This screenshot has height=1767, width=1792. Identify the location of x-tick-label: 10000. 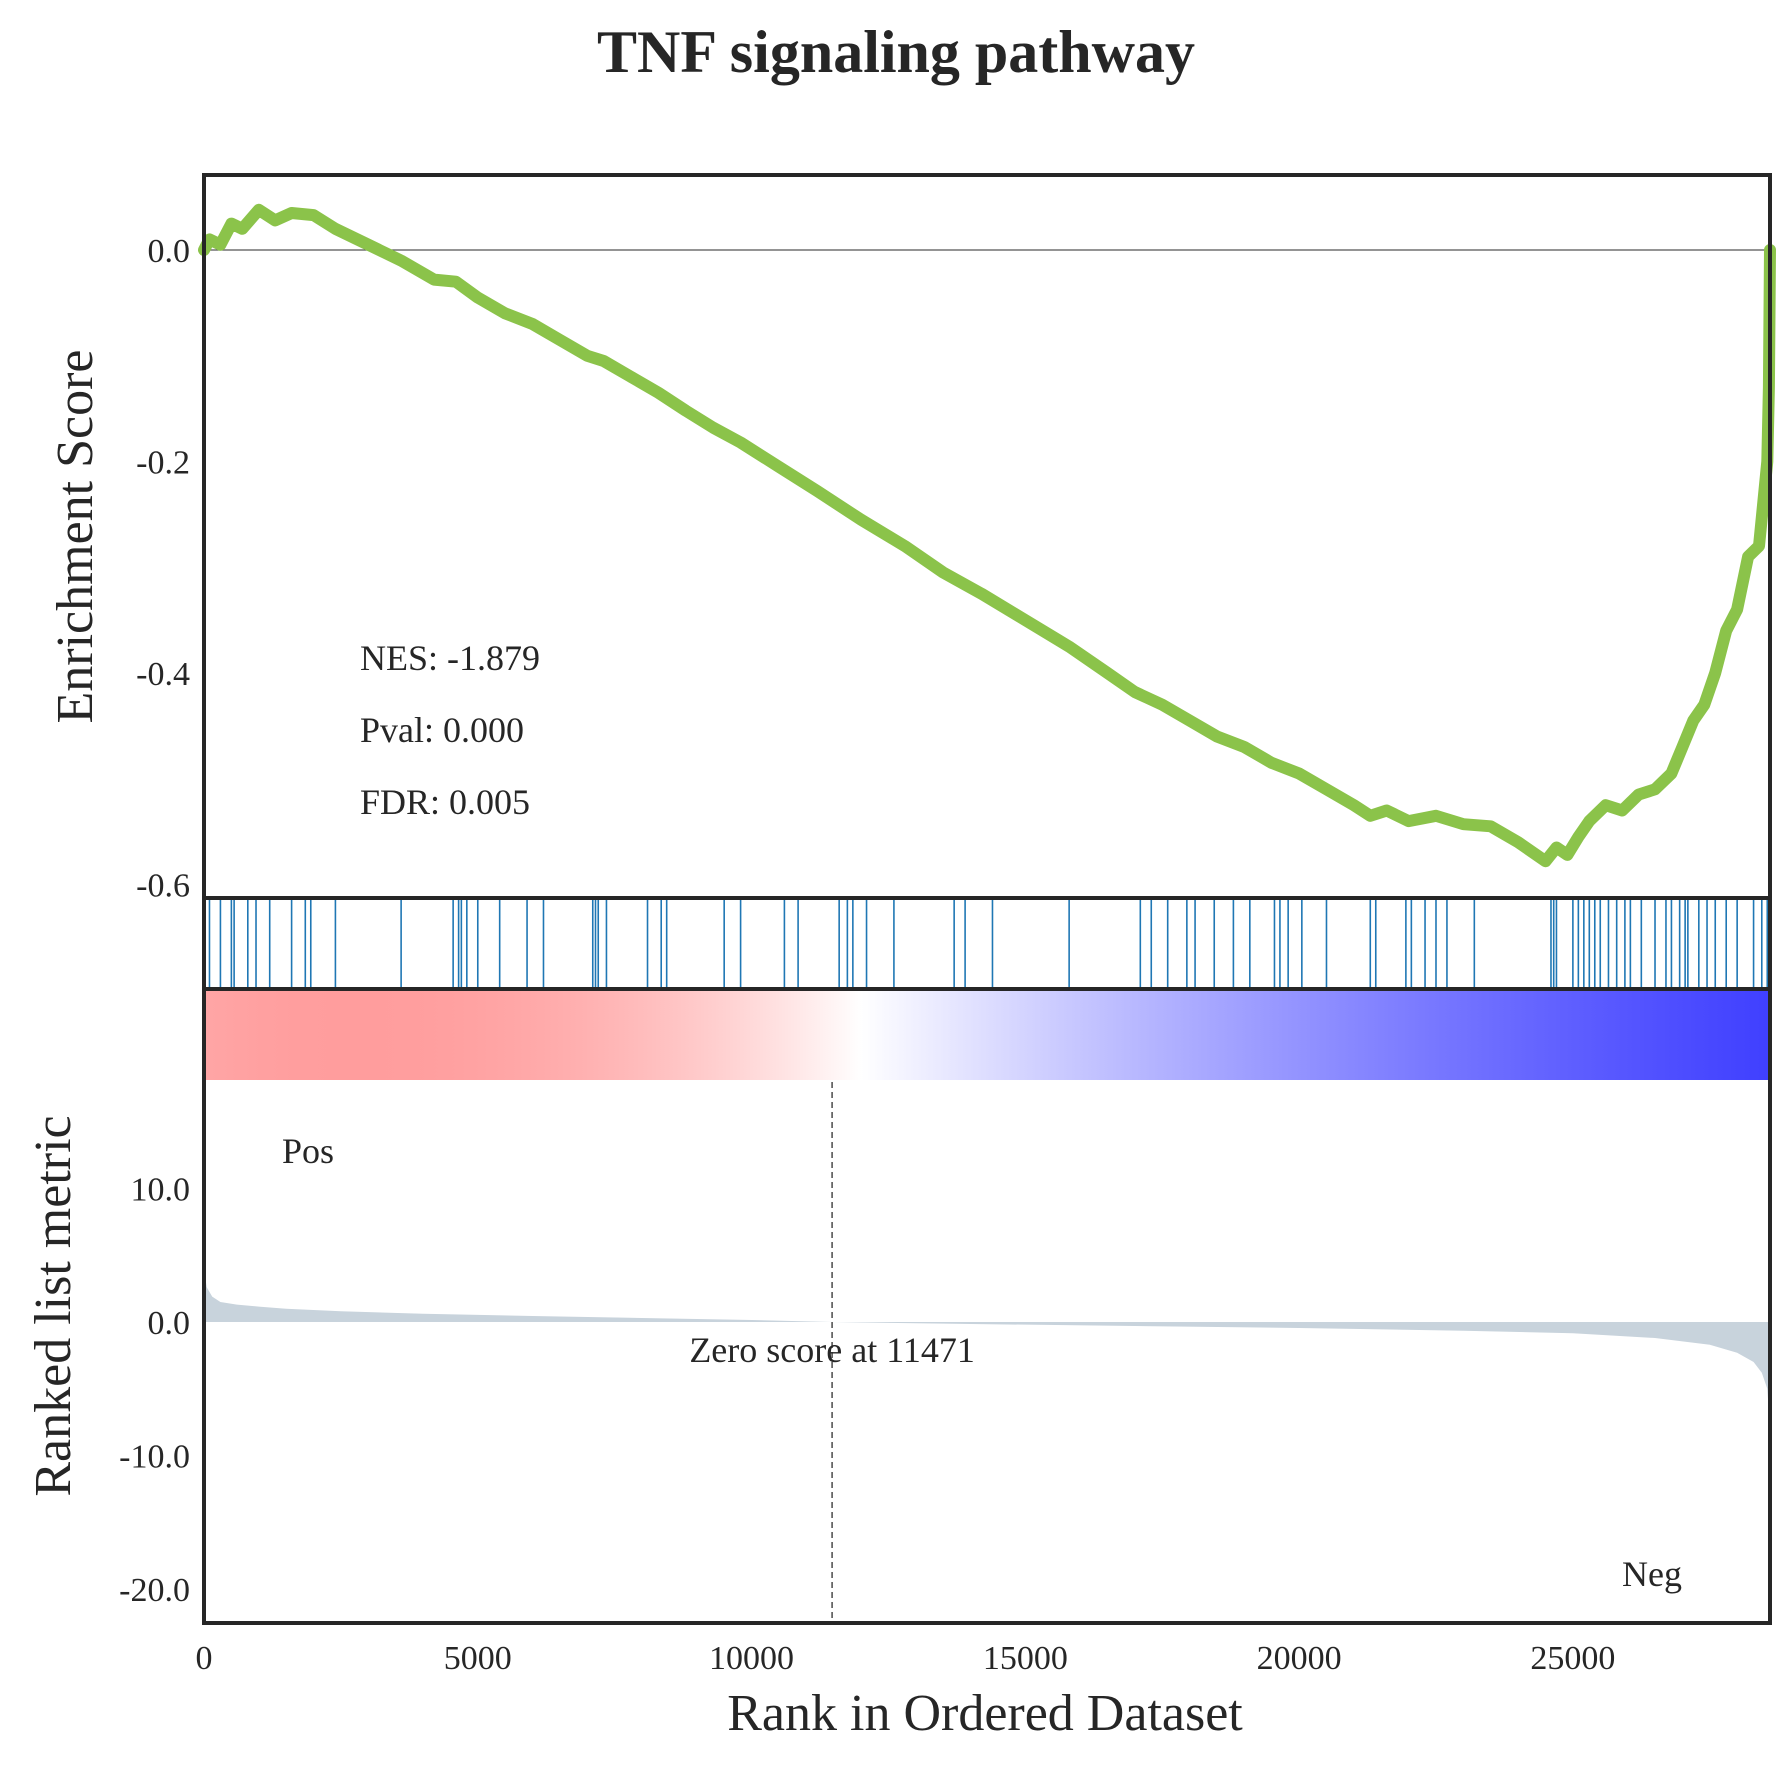
(751, 1658).